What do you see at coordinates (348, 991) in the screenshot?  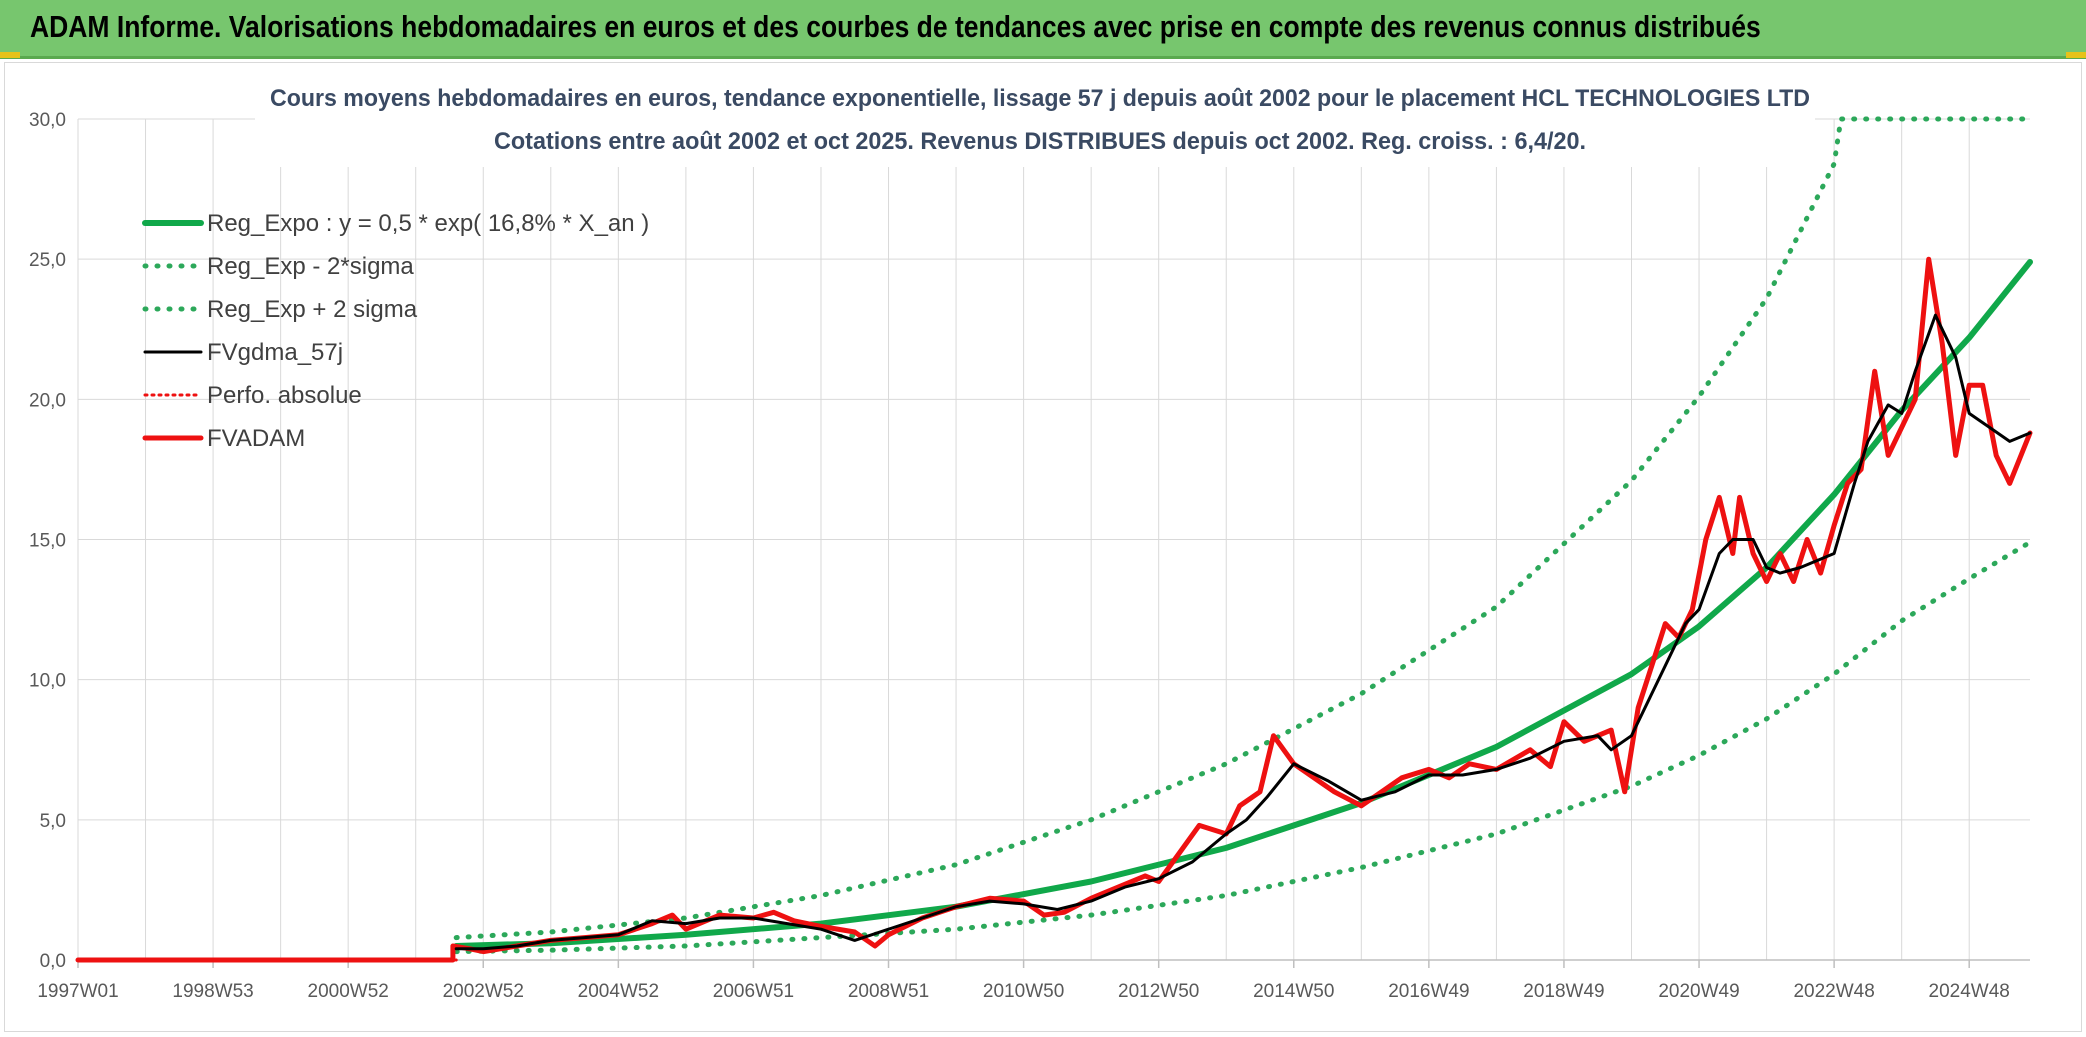 I see `x-tick-label: 2000W52` at bounding box center [348, 991].